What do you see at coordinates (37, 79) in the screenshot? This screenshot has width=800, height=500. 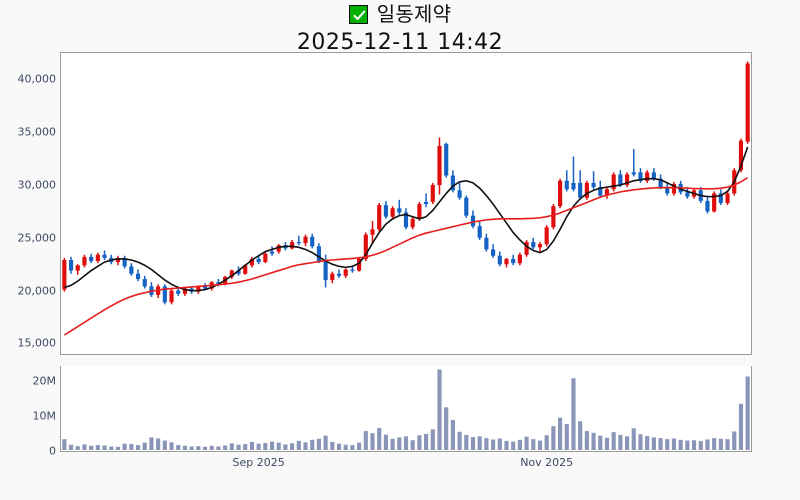 I see `price-tick-label: 40,000` at bounding box center [37, 79].